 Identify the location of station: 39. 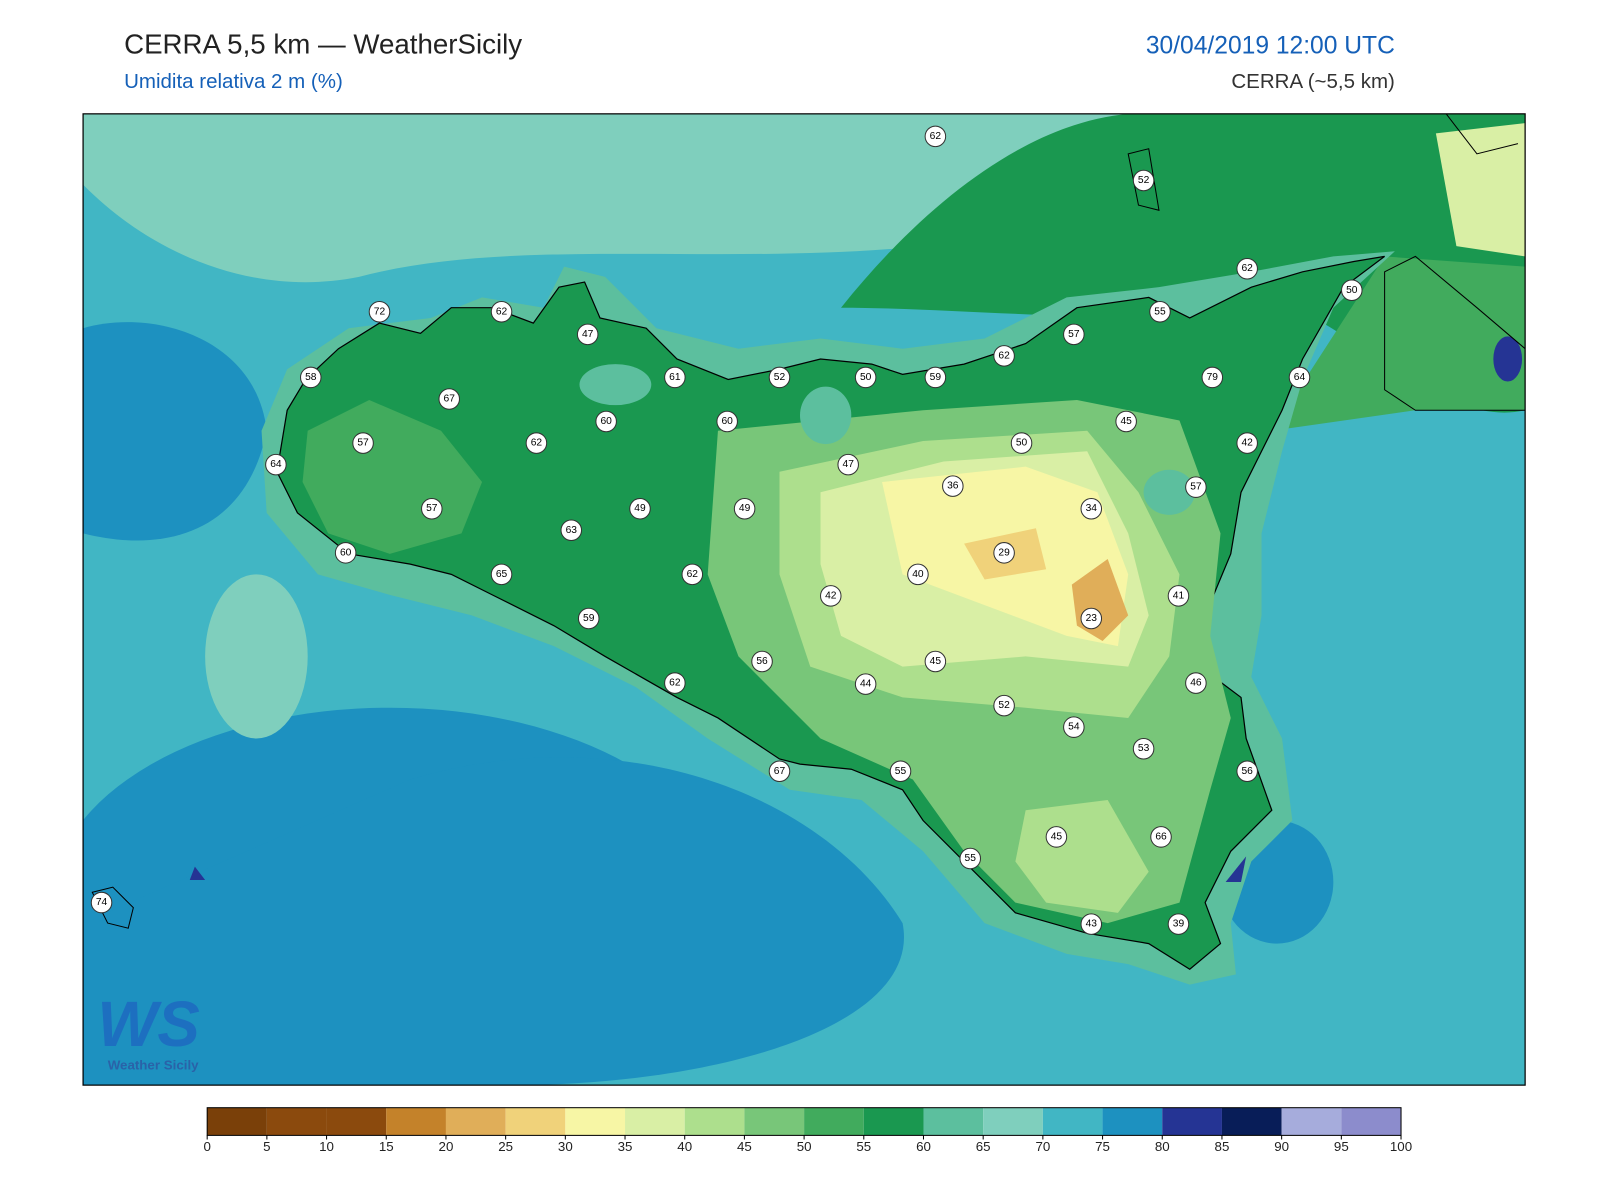
(1178, 924).